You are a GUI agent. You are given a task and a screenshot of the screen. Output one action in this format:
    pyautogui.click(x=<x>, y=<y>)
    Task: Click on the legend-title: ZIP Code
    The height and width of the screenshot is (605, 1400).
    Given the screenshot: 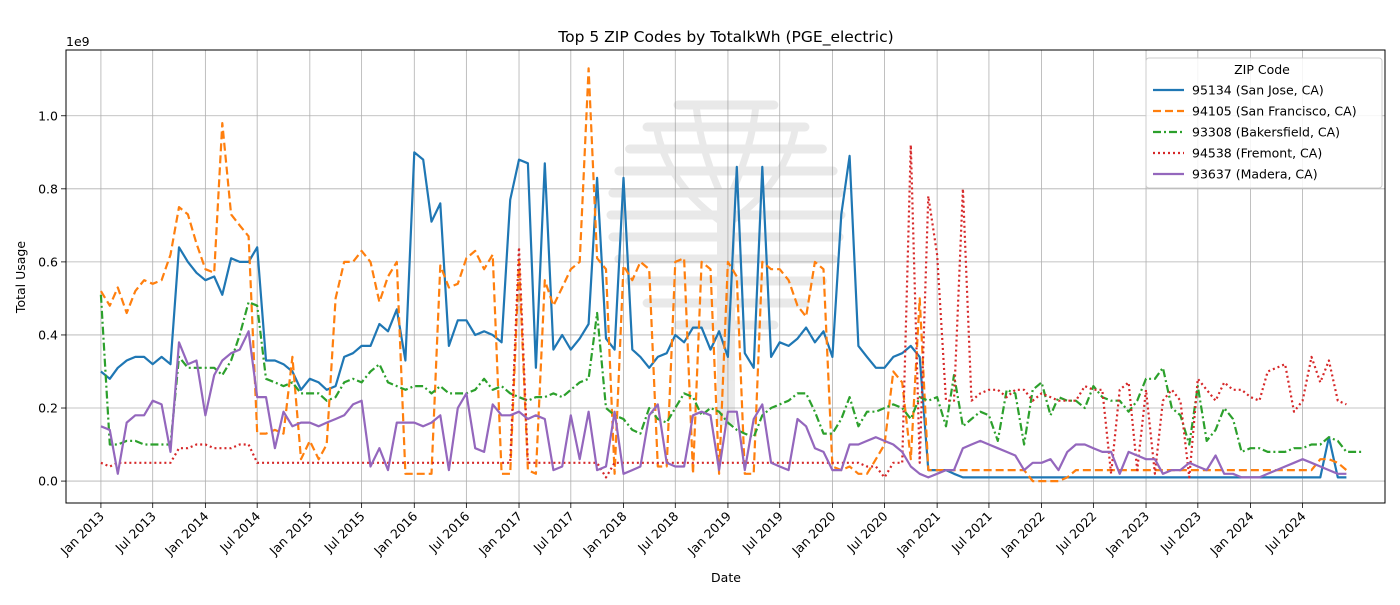 What is the action you would take?
    pyautogui.click(x=1262, y=69)
    